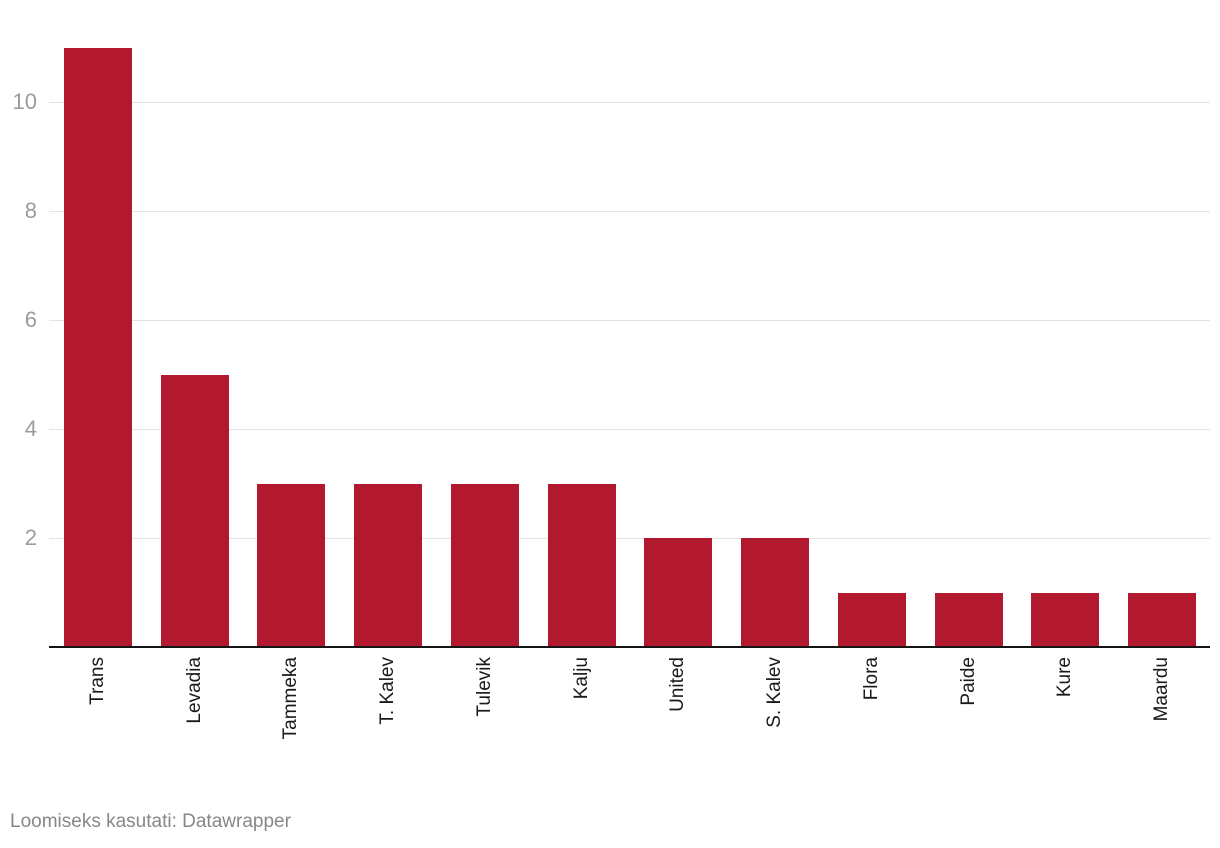 The width and height of the screenshot is (1220, 848). I want to click on y-axis-tick-label: 4, so click(30, 428).